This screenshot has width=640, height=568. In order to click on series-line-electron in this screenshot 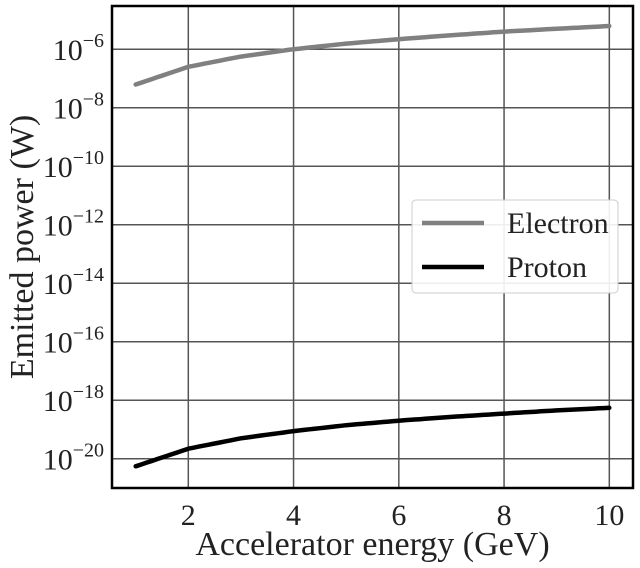, I will do `click(372, 55)`.